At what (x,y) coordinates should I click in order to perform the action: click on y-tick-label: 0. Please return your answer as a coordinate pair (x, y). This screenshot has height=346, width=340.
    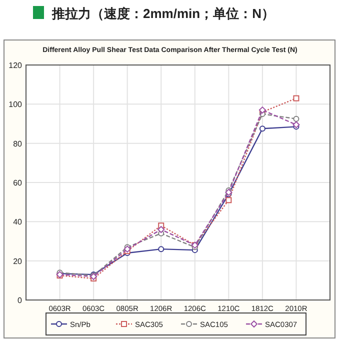
    Looking at the image, I should click on (20, 300).